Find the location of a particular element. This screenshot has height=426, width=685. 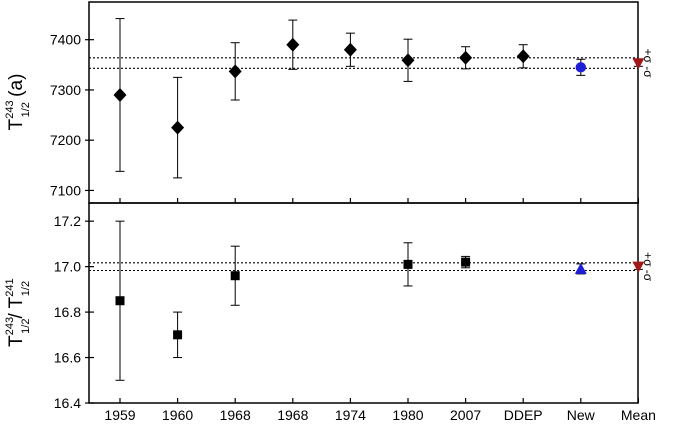

x-tick-label: 1974 is located at coordinates (350, 415).